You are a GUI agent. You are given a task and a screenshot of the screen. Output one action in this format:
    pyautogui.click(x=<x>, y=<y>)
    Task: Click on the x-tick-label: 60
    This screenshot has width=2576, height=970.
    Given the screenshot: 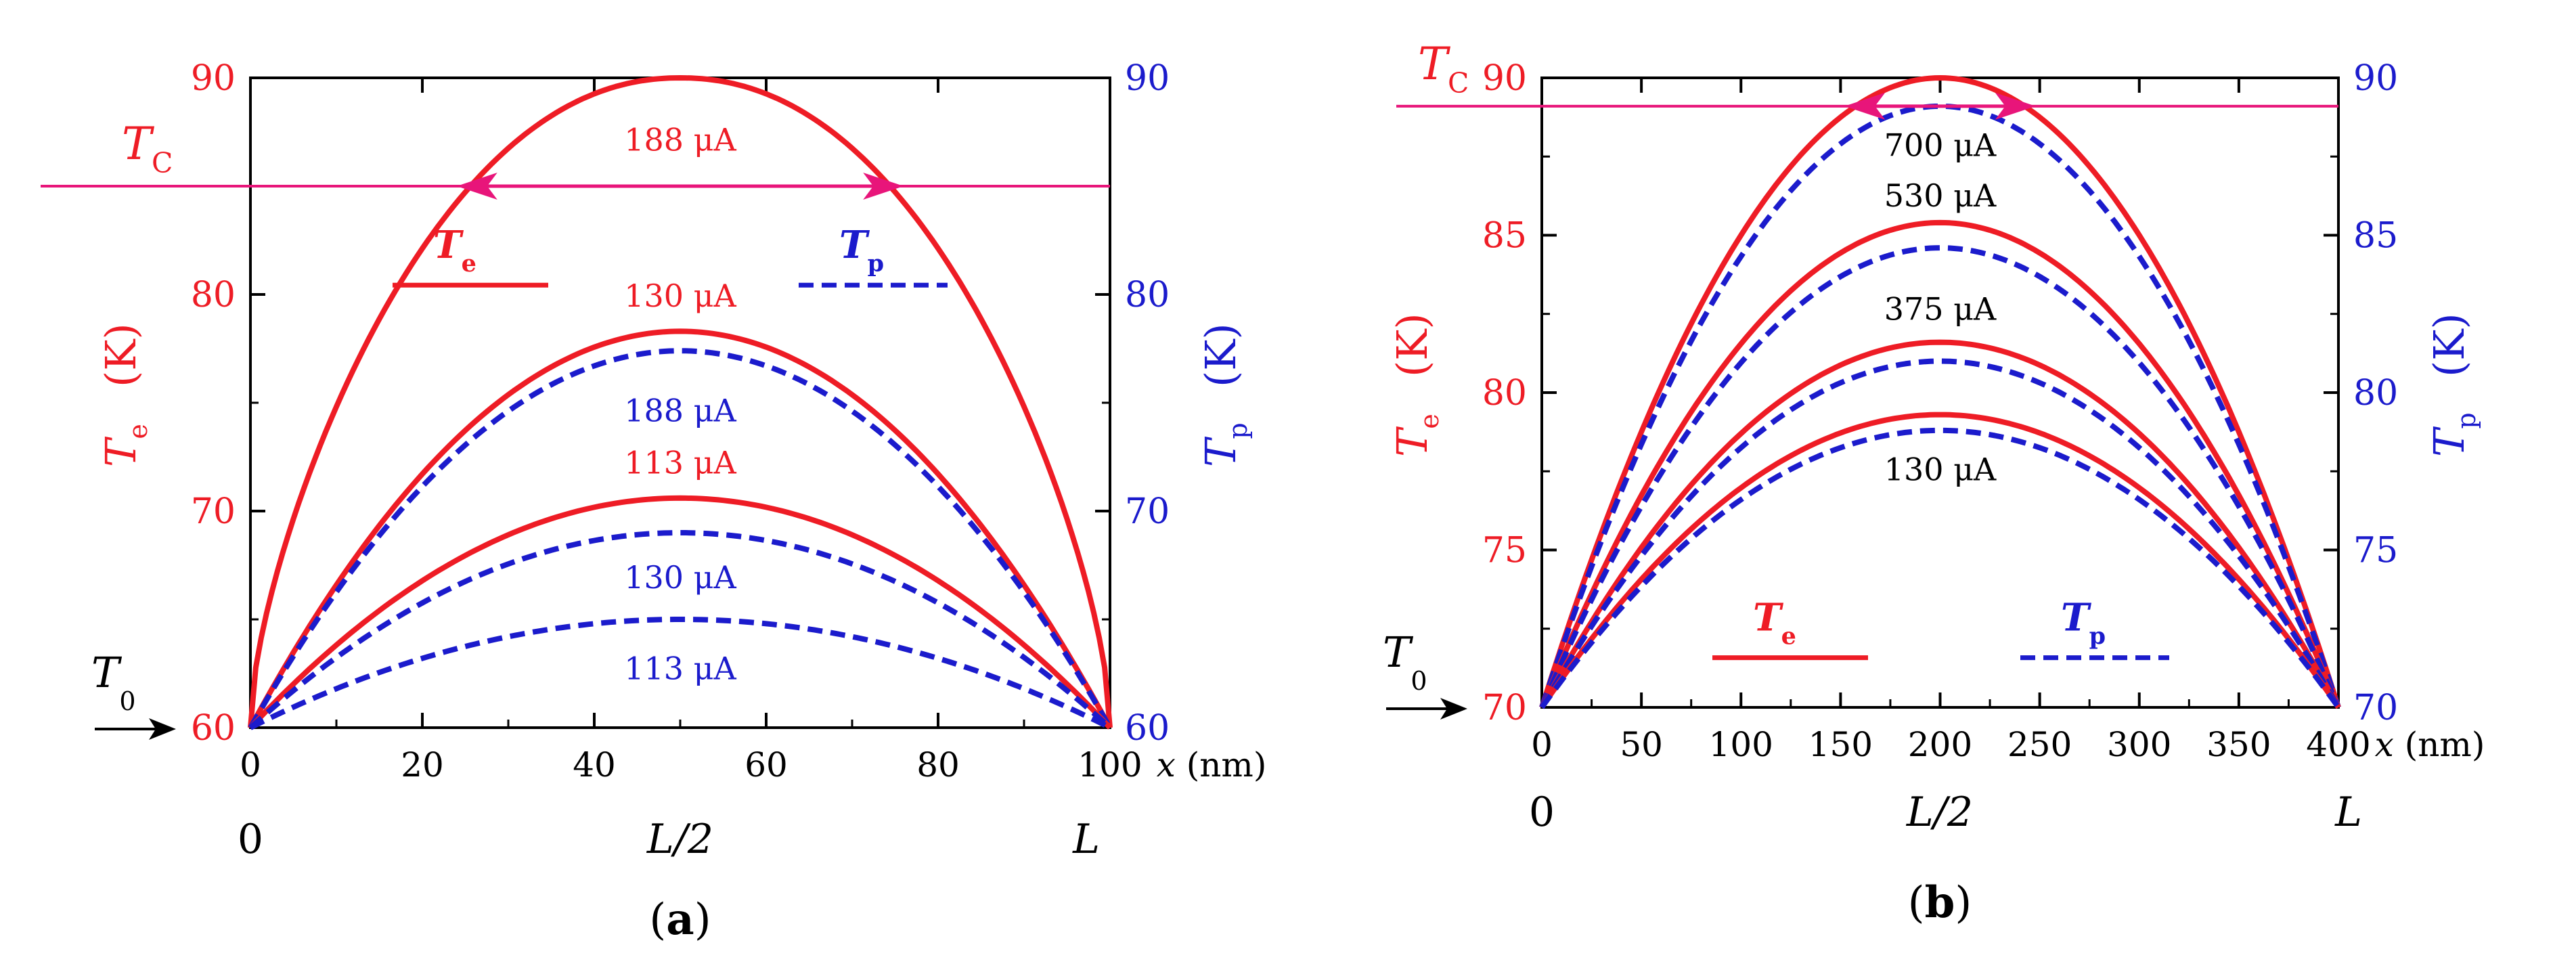 What is the action you would take?
    pyautogui.click(x=766, y=765)
    